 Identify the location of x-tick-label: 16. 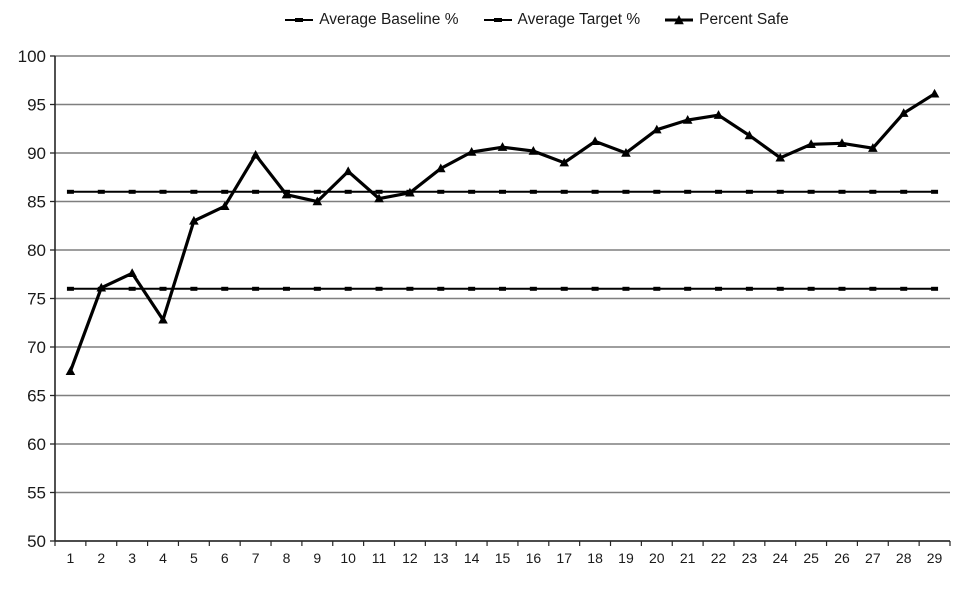
(534, 558).